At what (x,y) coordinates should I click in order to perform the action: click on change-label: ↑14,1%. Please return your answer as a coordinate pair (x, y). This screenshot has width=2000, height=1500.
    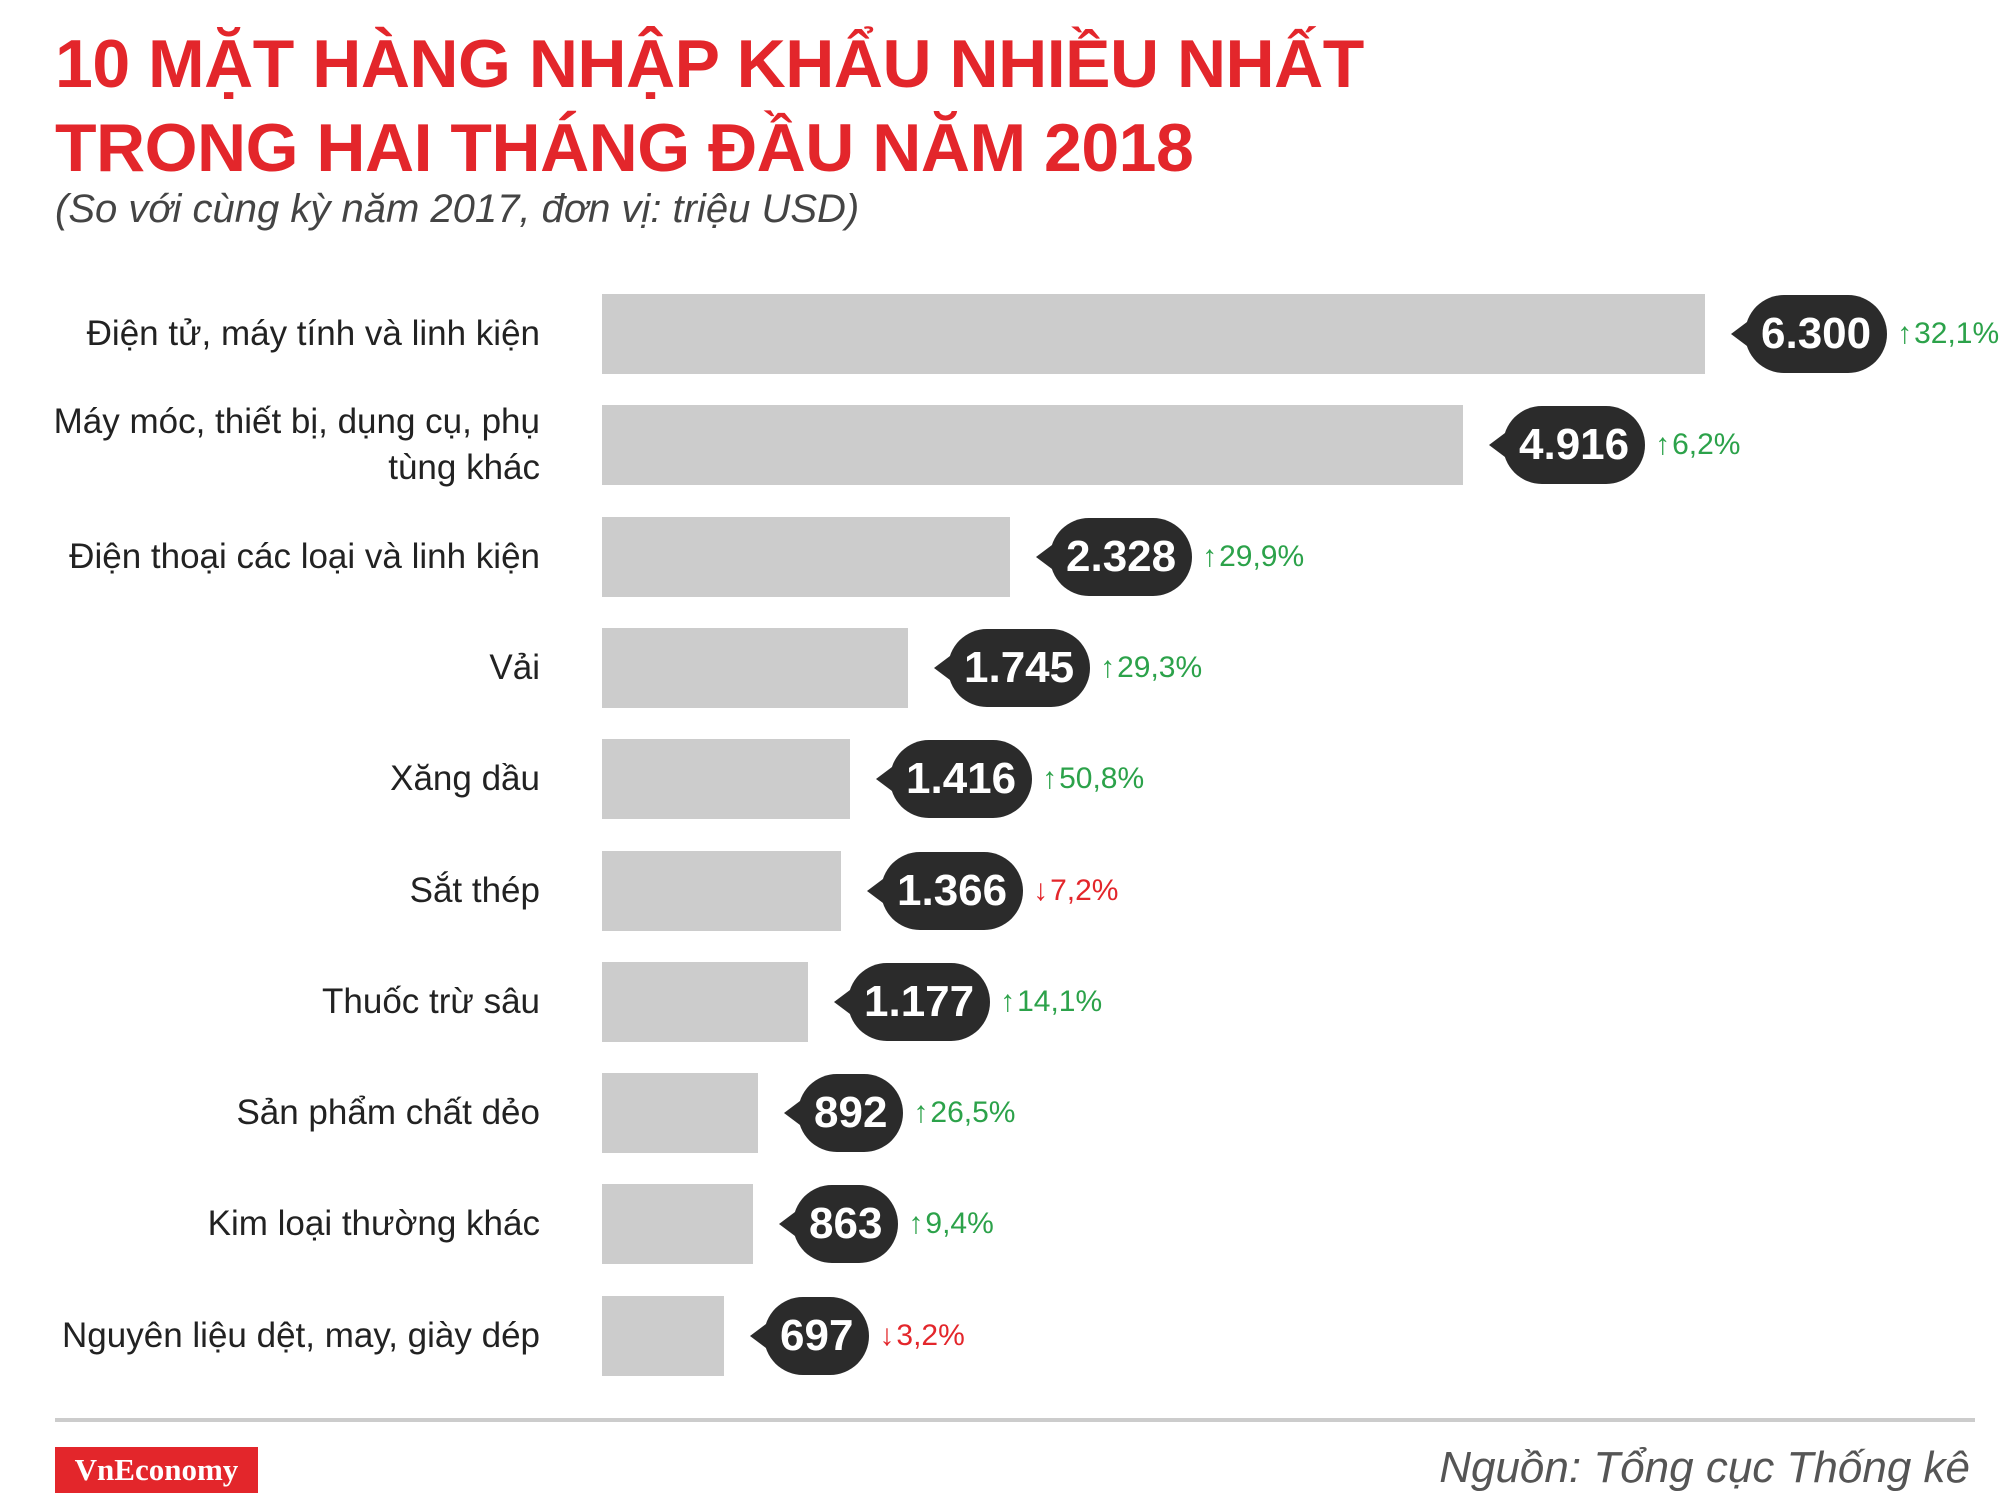
    Looking at the image, I should click on (1051, 1002).